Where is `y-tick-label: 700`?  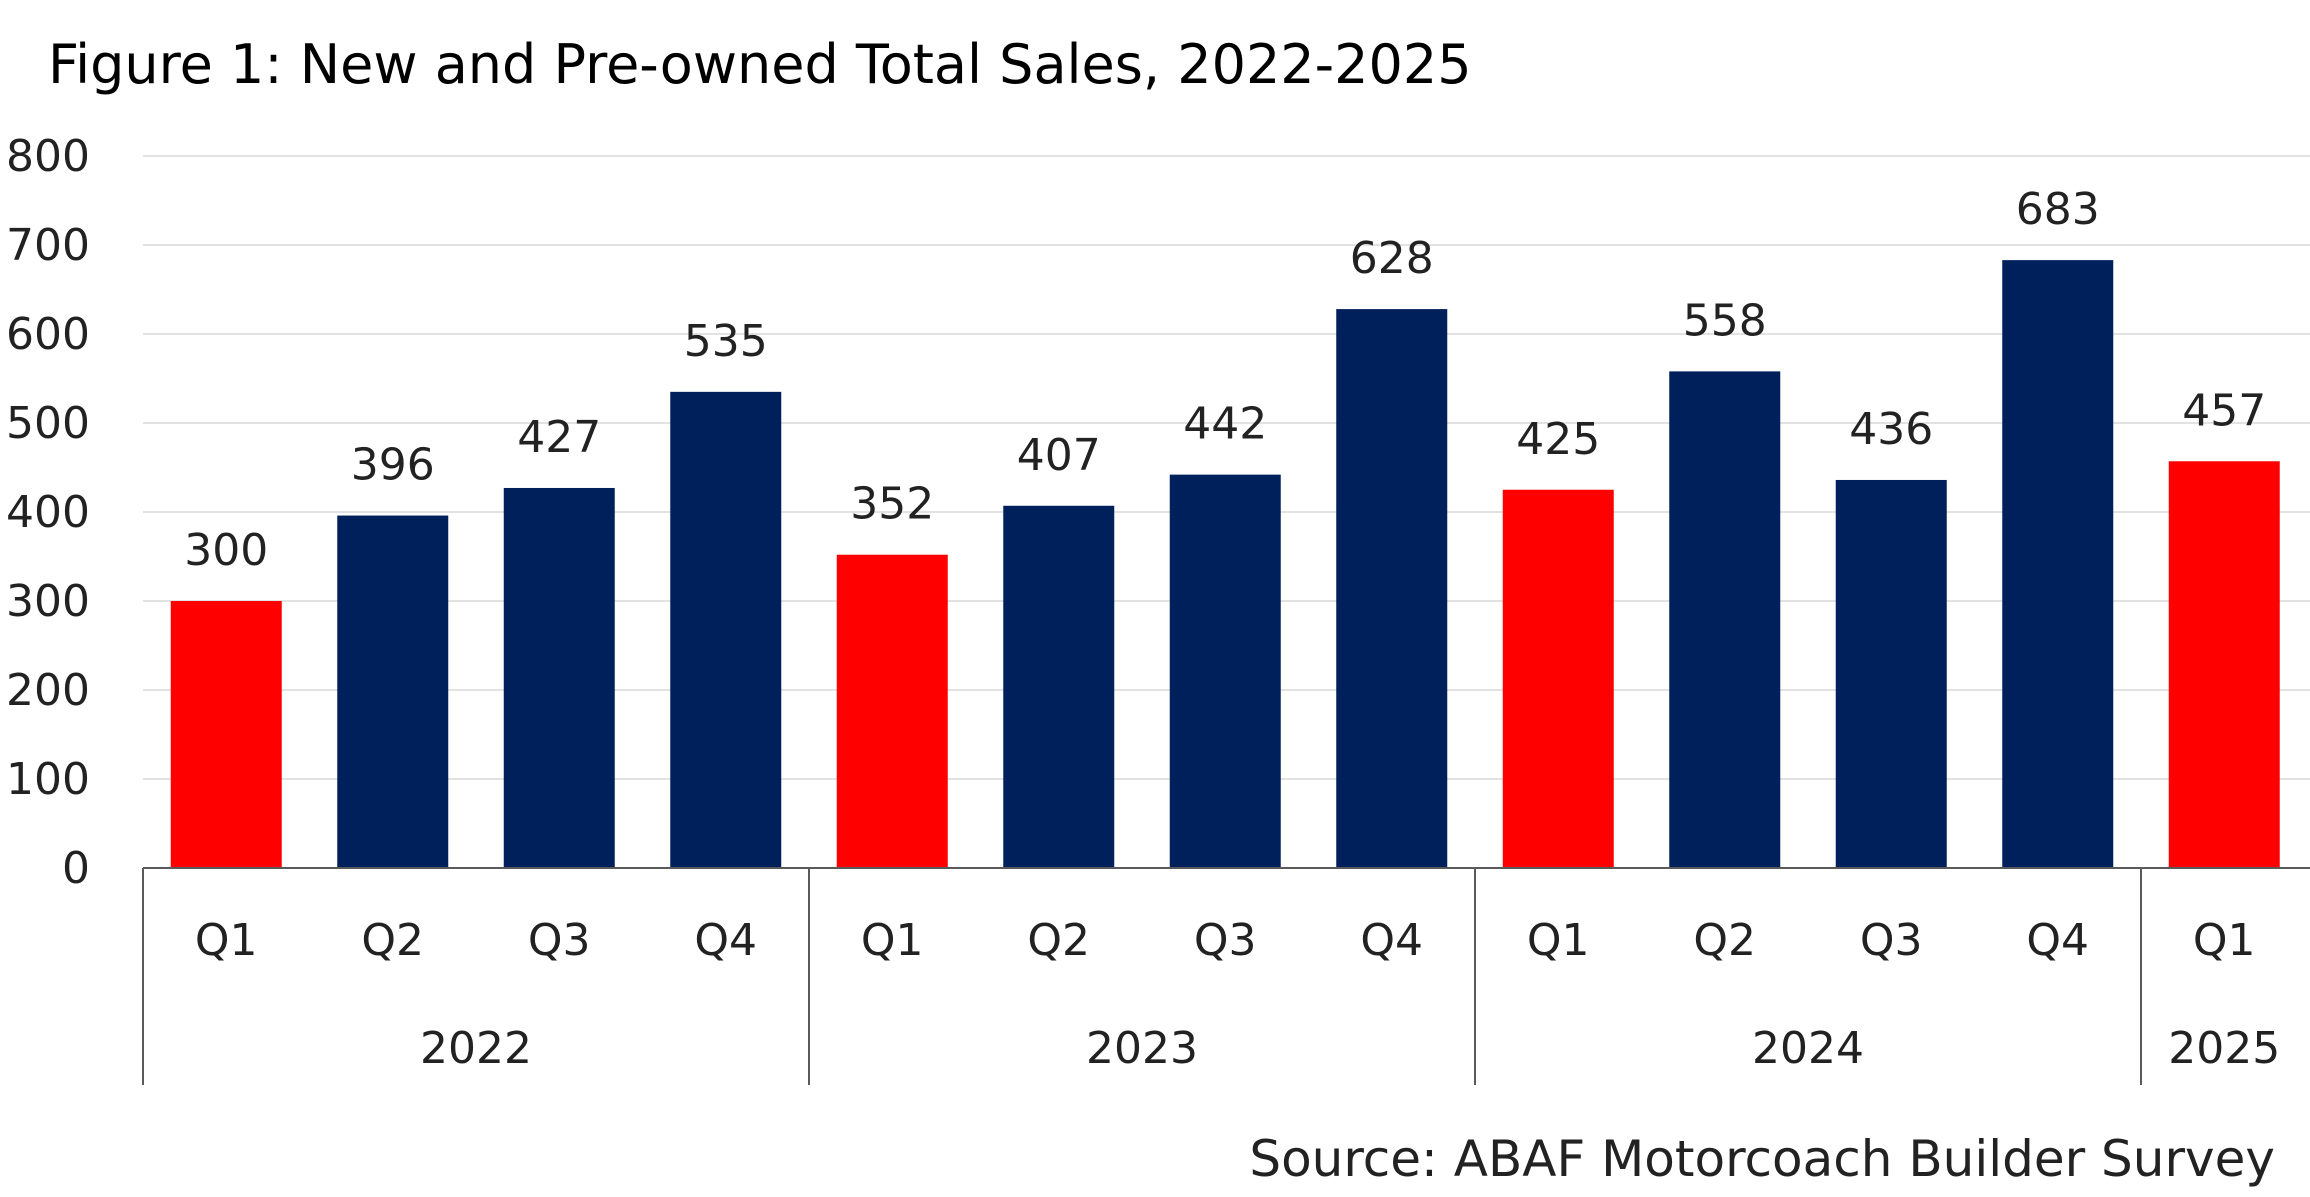 y-tick-label: 700 is located at coordinates (48, 245).